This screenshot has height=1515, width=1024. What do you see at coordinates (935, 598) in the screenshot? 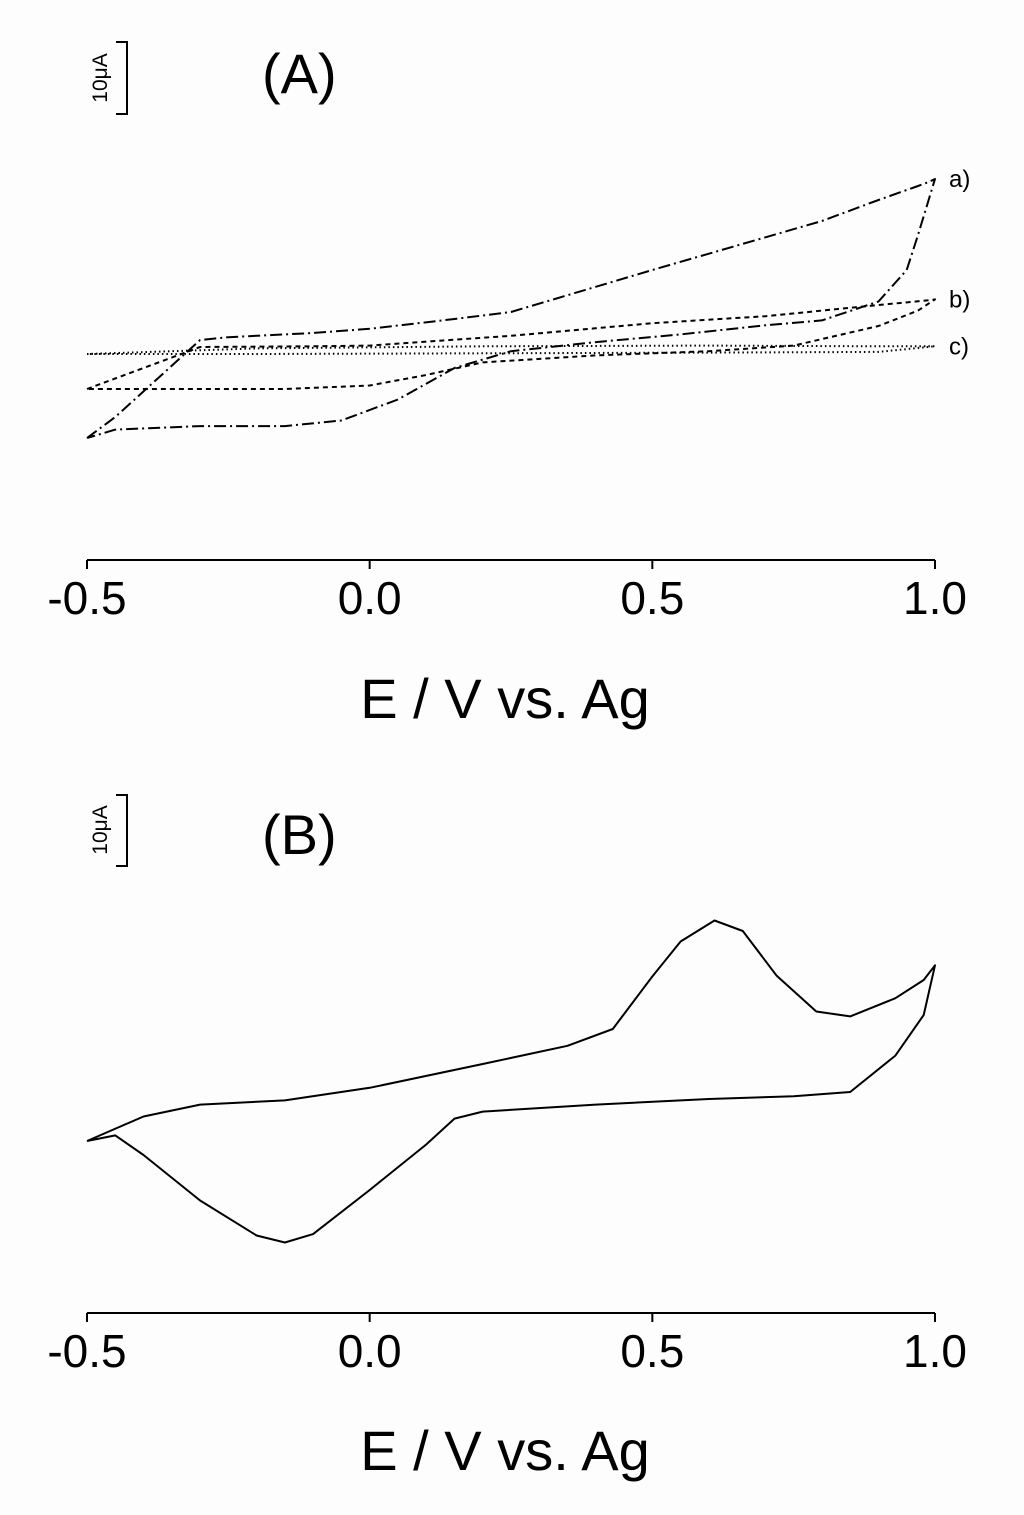
I see `panel-a-tick-label: 1.0` at bounding box center [935, 598].